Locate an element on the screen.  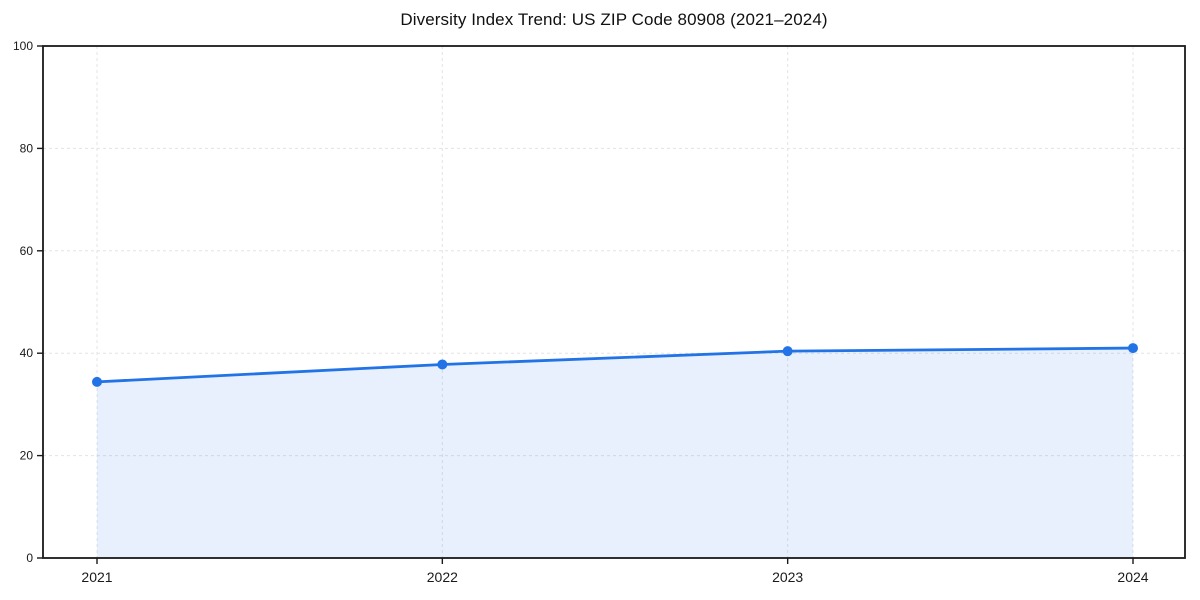
y-tick-label: 20 is located at coordinates (27, 456).